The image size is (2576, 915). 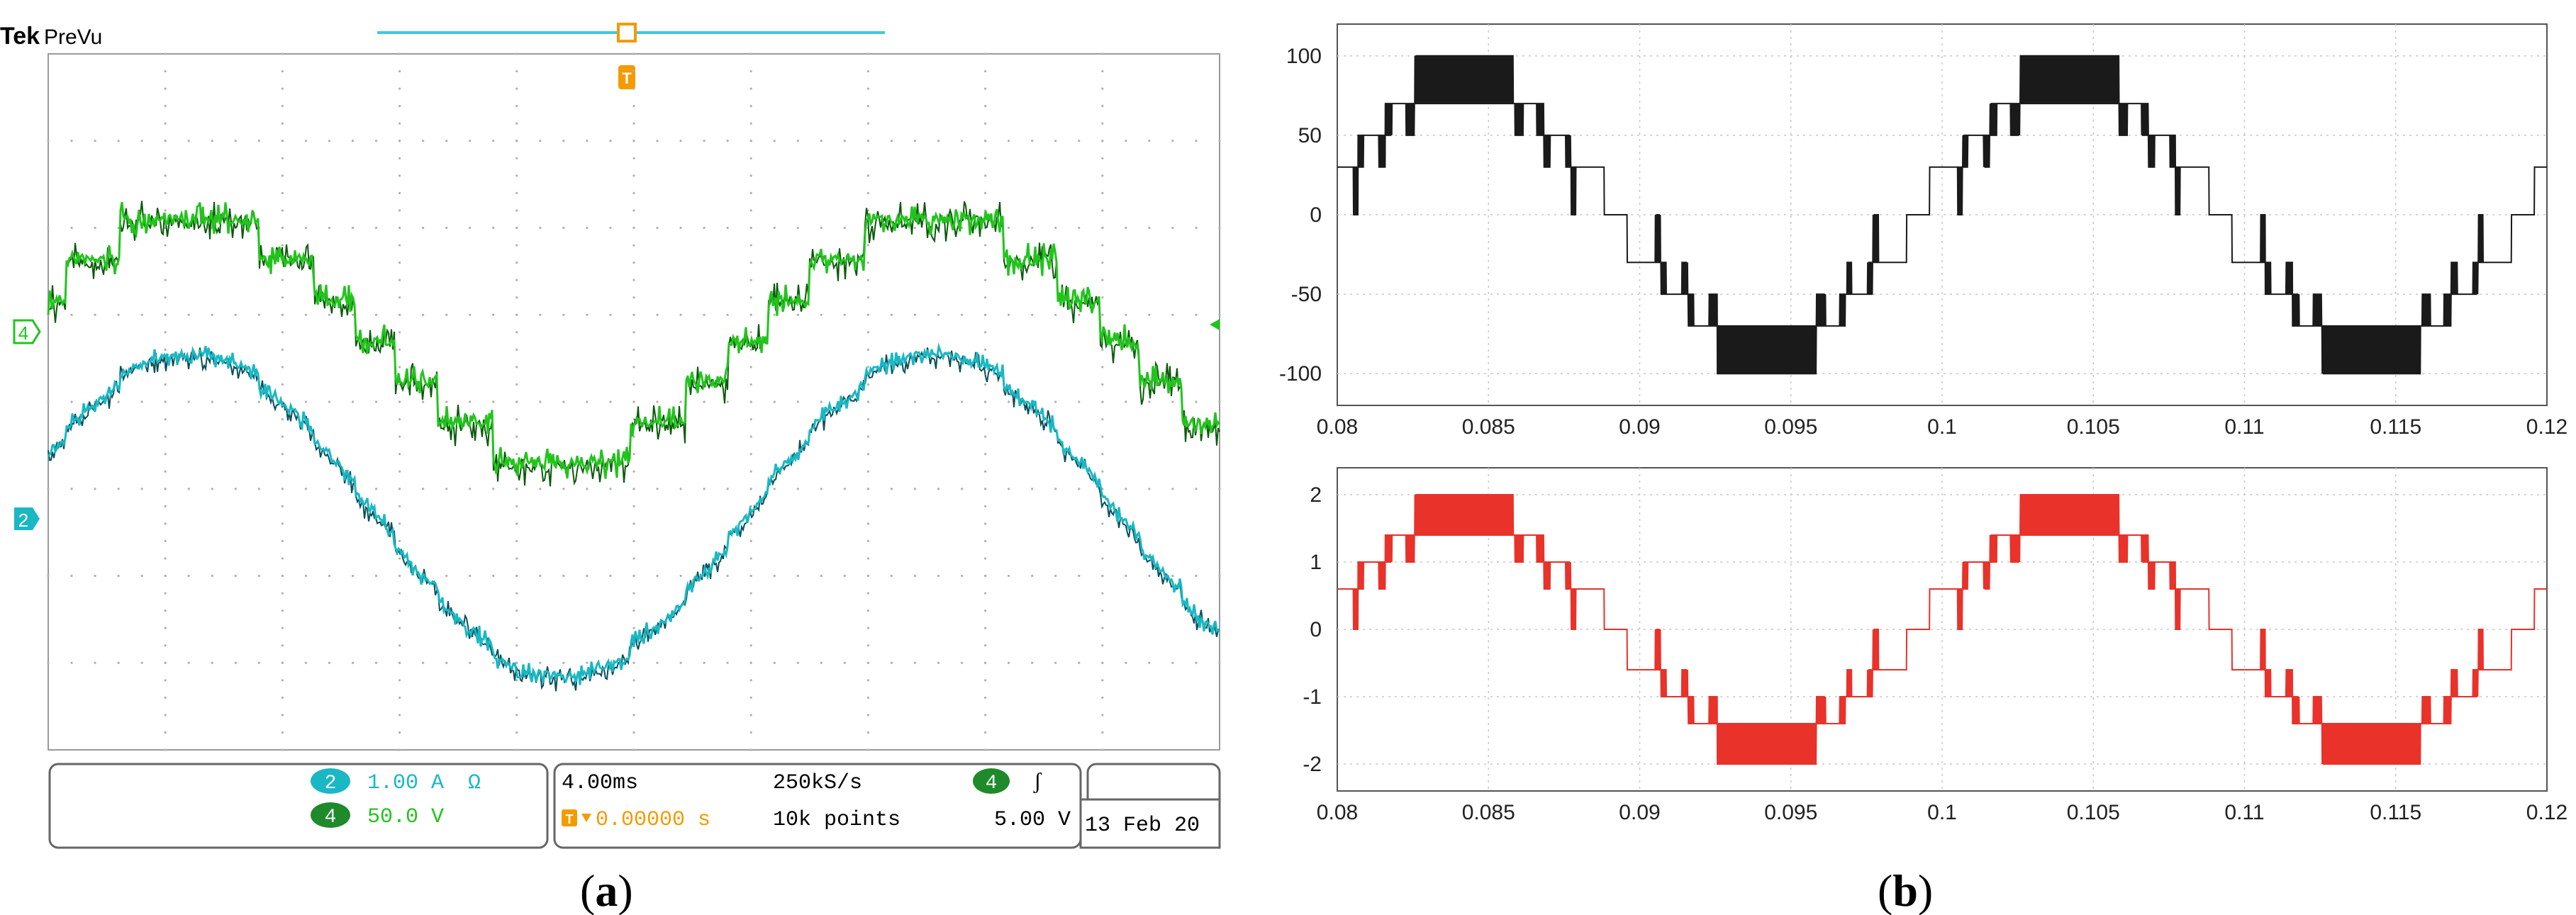 I want to click on ch2-coupling: Ω, so click(x=474, y=783).